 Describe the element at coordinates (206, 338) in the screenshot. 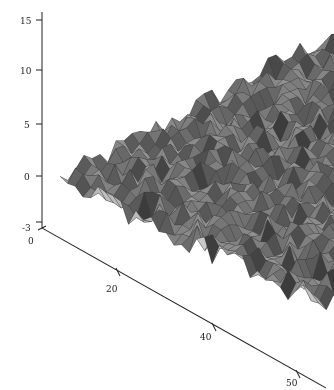

I see `x-tick-label: 40` at that location.